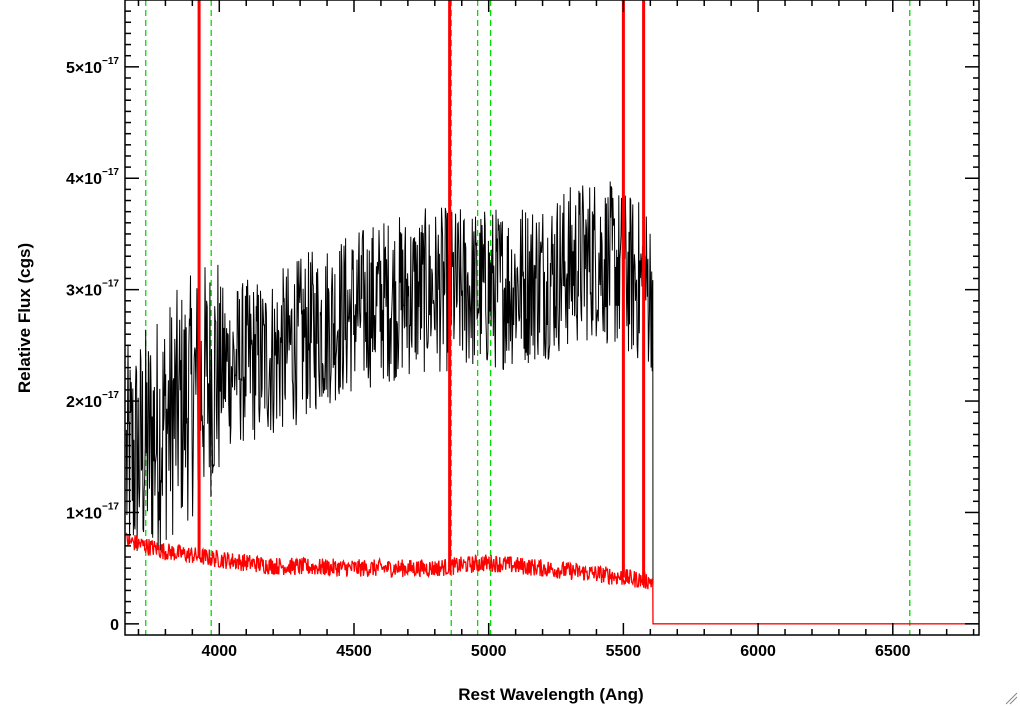  What do you see at coordinates (624, 651) in the screenshot?
I see `x-tick-label: 5500` at bounding box center [624, 651].